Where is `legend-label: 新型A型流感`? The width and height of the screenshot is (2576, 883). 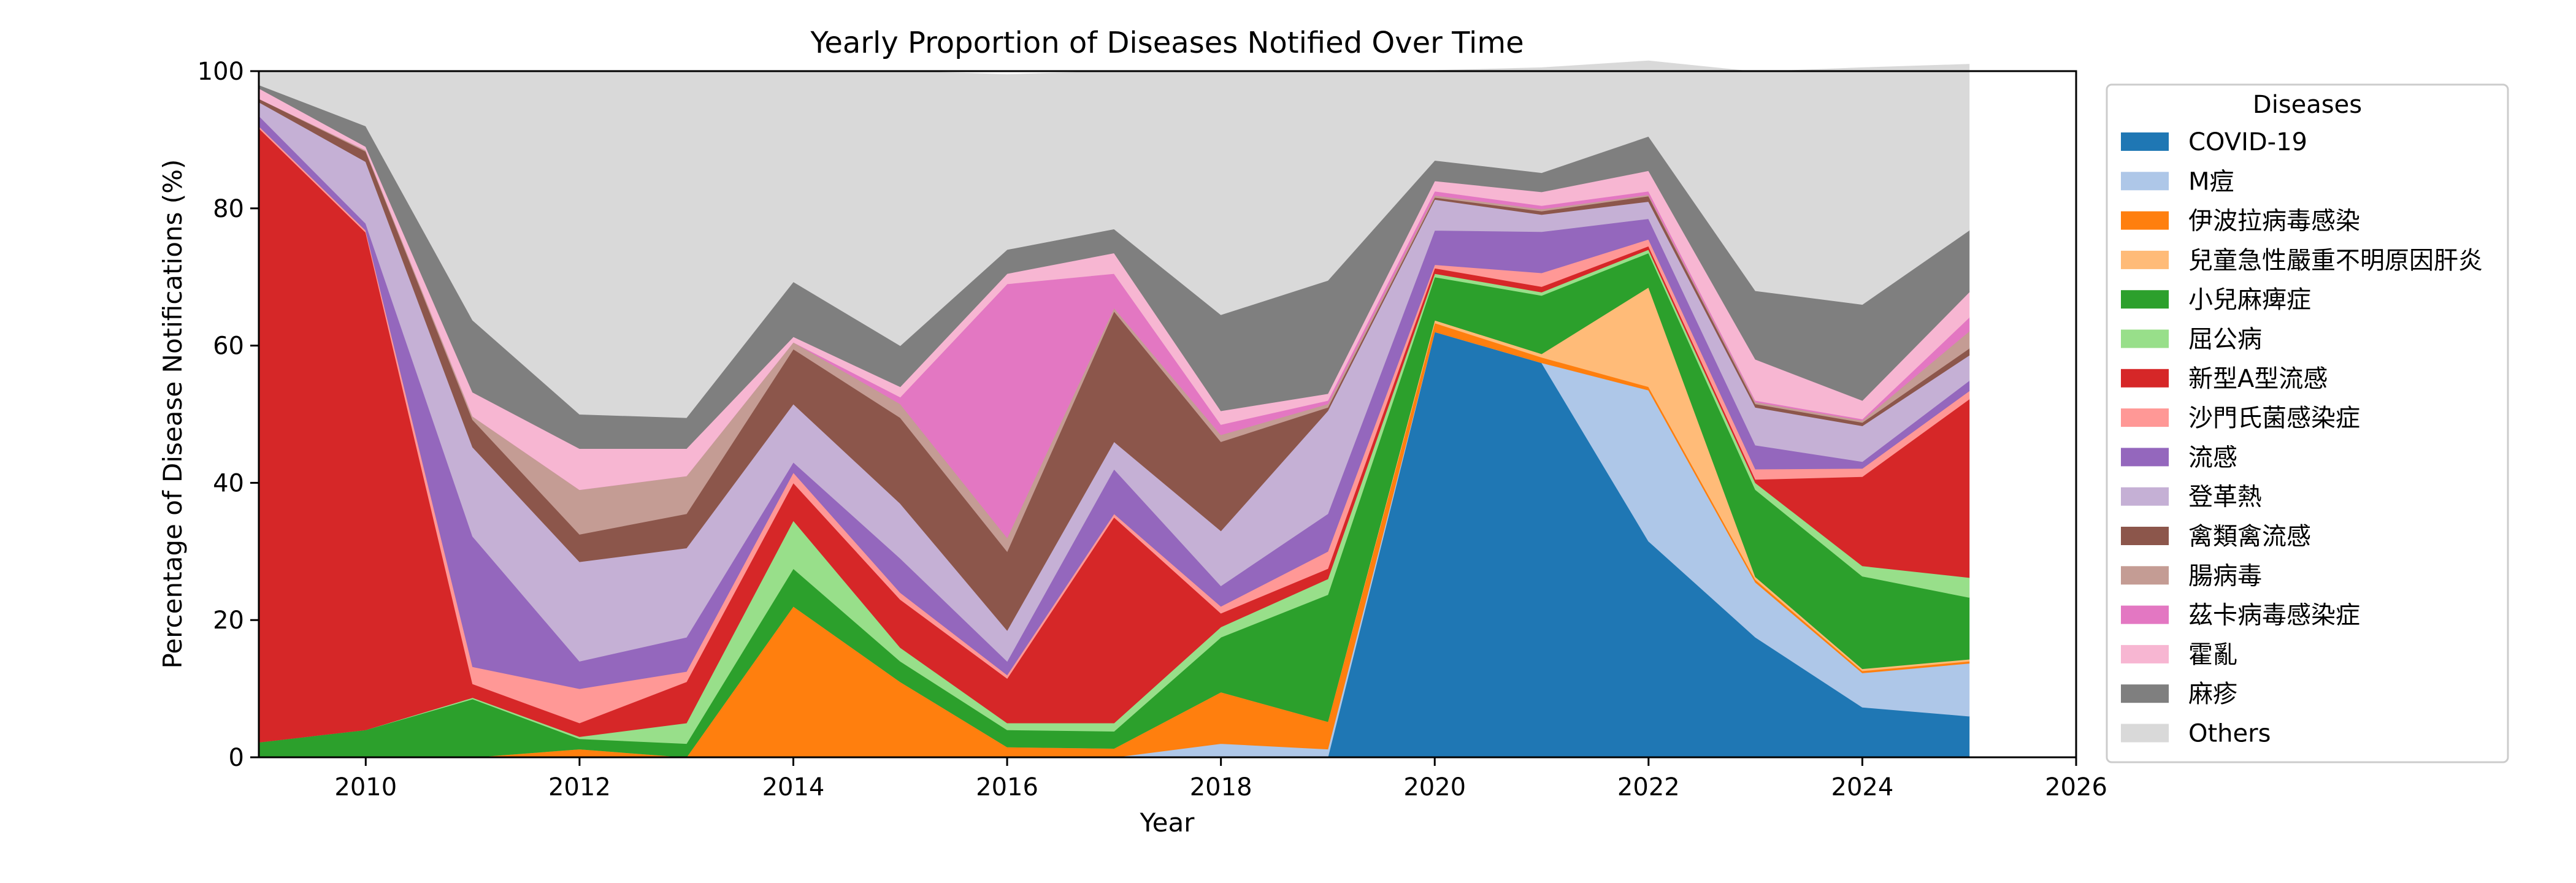
legend-label: 新型A型流感 is located at coordinates (2258, 379).